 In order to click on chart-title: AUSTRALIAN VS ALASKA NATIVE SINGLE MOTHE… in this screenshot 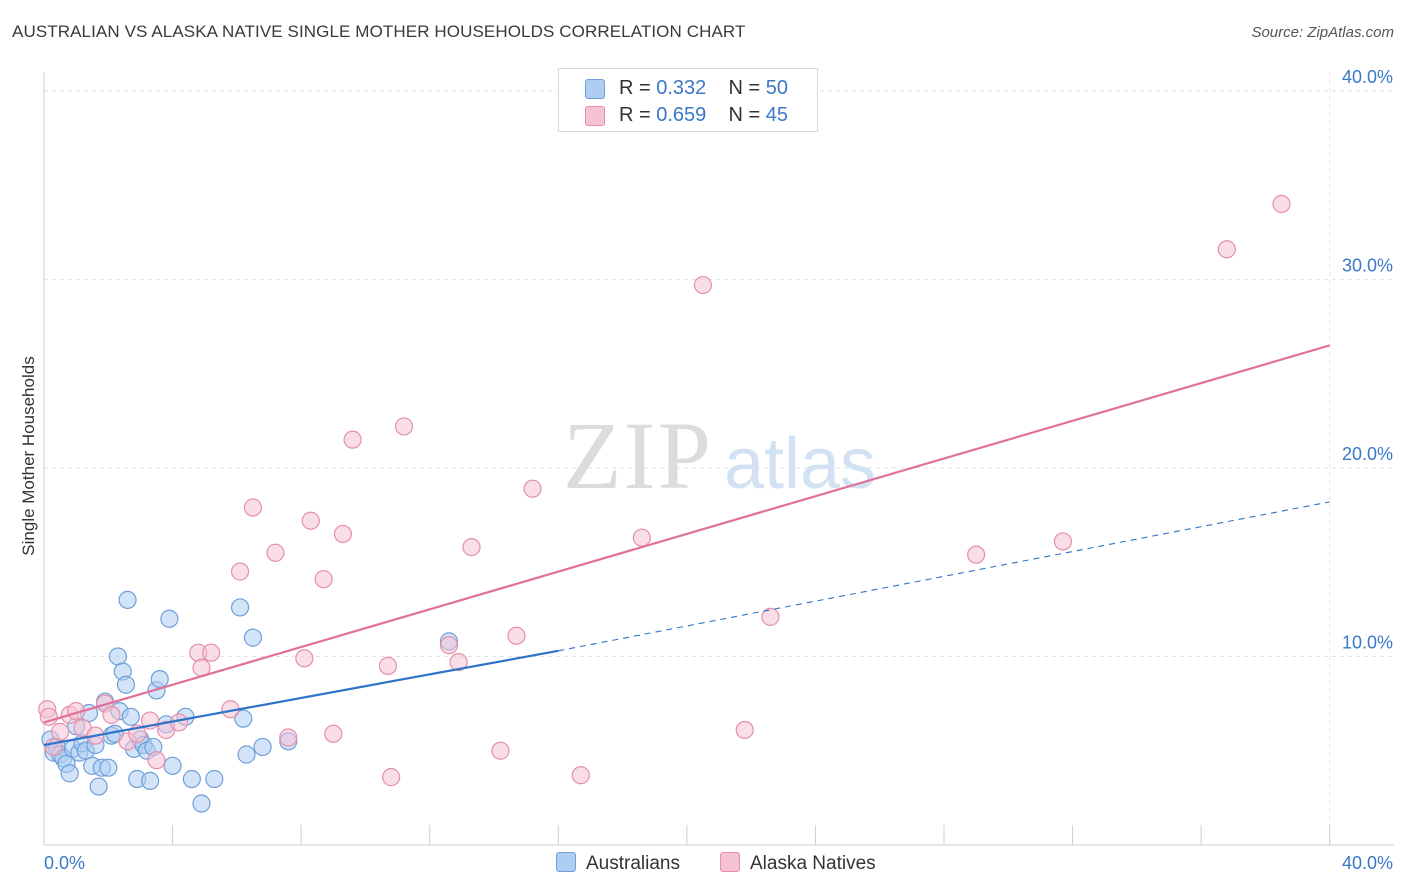, I will do `click(379, 31)`.